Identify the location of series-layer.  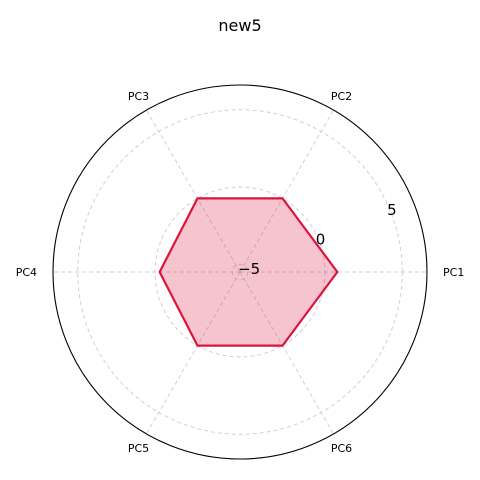
(248, 272).